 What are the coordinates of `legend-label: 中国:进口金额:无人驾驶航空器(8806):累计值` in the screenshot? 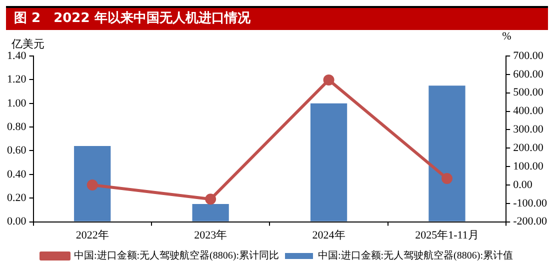 It's located at (415, 256).